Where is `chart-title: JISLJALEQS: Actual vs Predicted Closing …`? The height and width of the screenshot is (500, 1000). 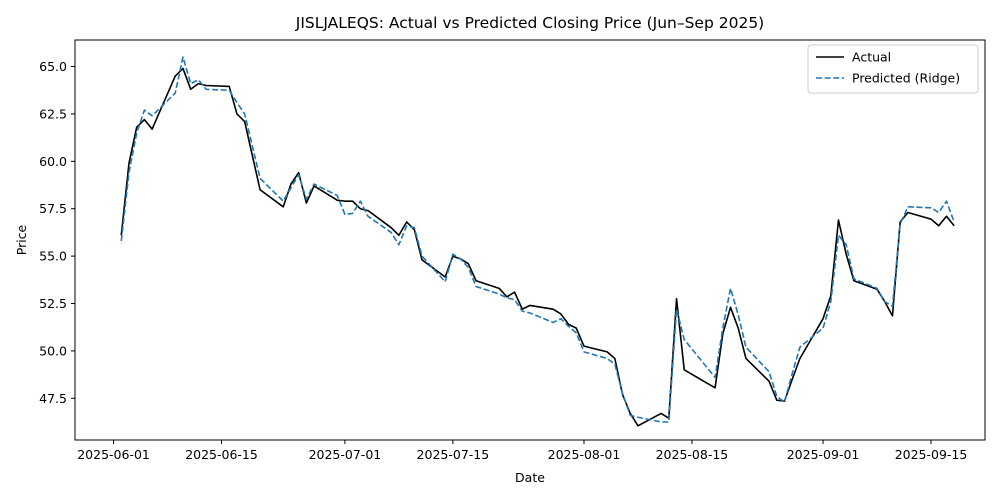
chart-title: JISLJALEQS: Actual vs Predicted Closing … is located at coordinates (529, 23).